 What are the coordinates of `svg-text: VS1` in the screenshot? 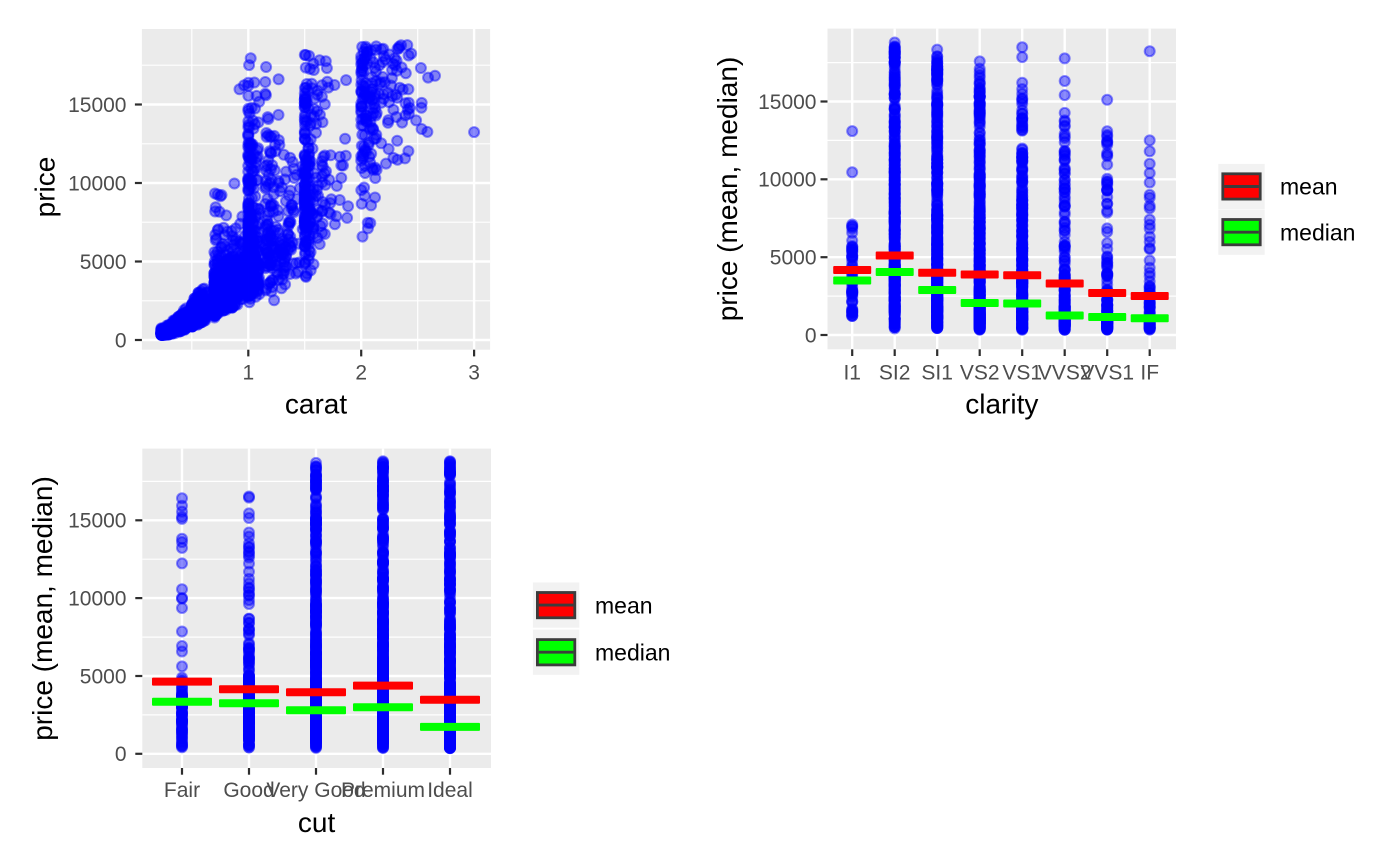 It's located at (1022, 372).